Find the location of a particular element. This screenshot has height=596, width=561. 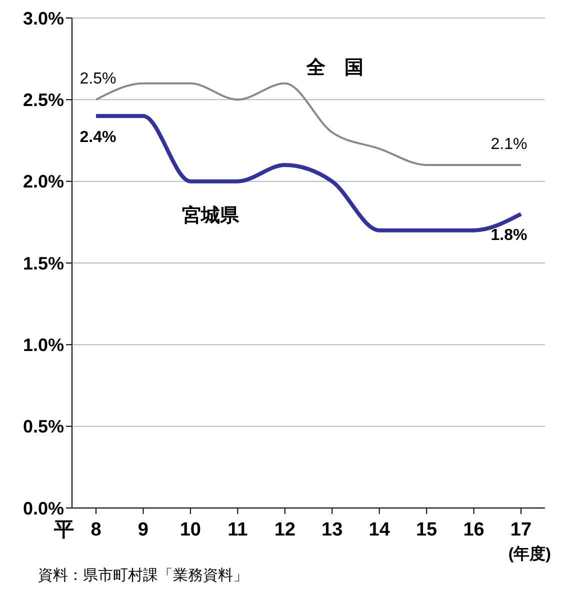

series-label: 全 国 is located at coordinates (334, 67).